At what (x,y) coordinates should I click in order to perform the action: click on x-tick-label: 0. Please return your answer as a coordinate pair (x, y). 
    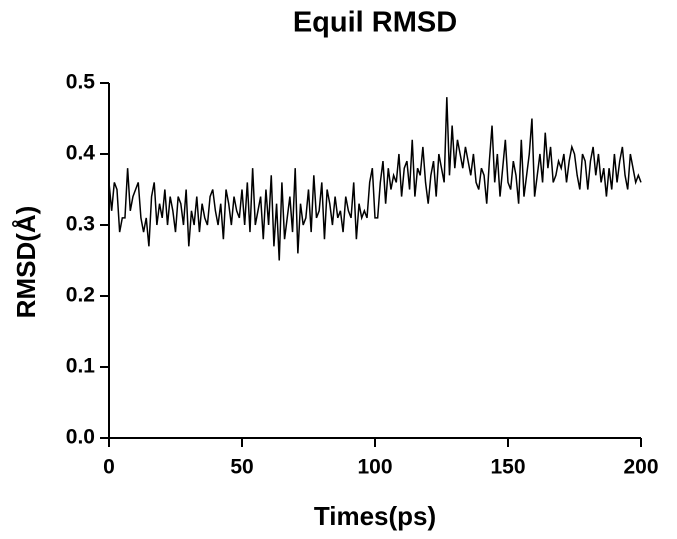
    Looking at the image, I should click on (109, 467).